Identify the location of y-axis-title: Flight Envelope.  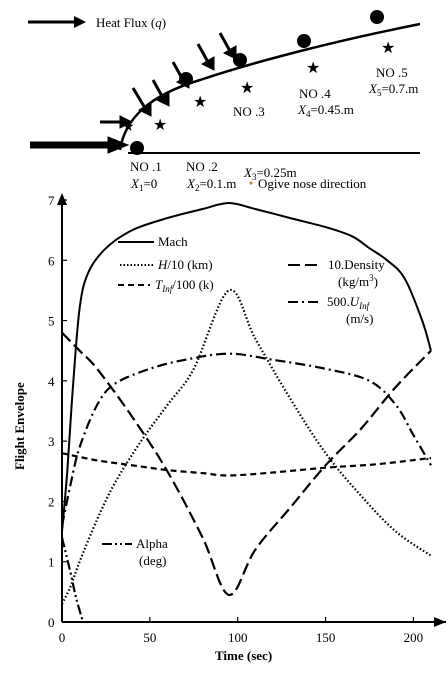
(19, 426).